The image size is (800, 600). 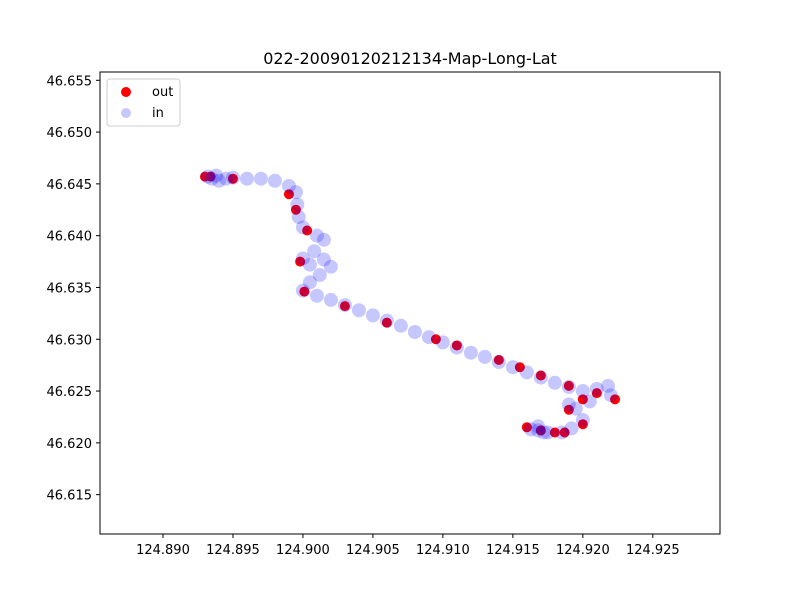 I want to click on legend-in-label: in, so click(x=158, y=113).